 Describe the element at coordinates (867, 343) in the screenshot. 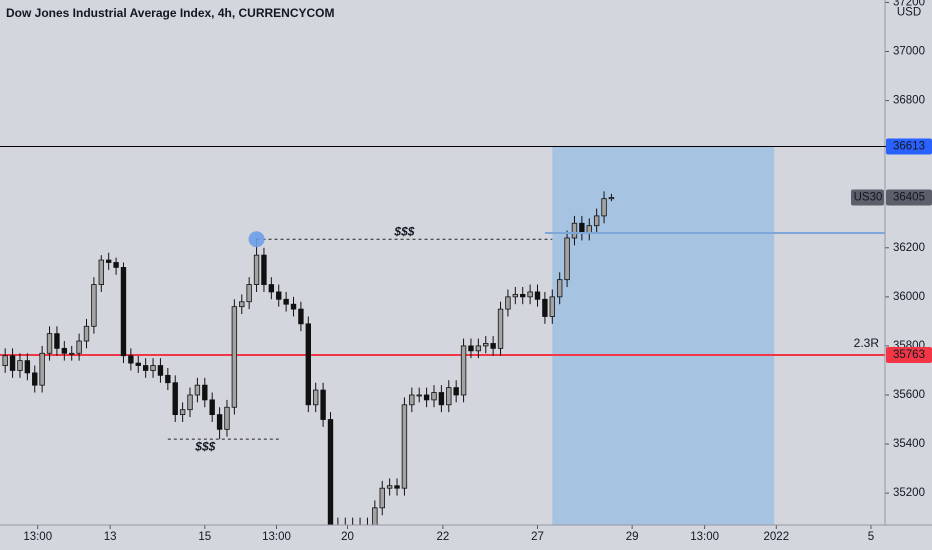

I see `stop-ratio: 2.3R` at that location.